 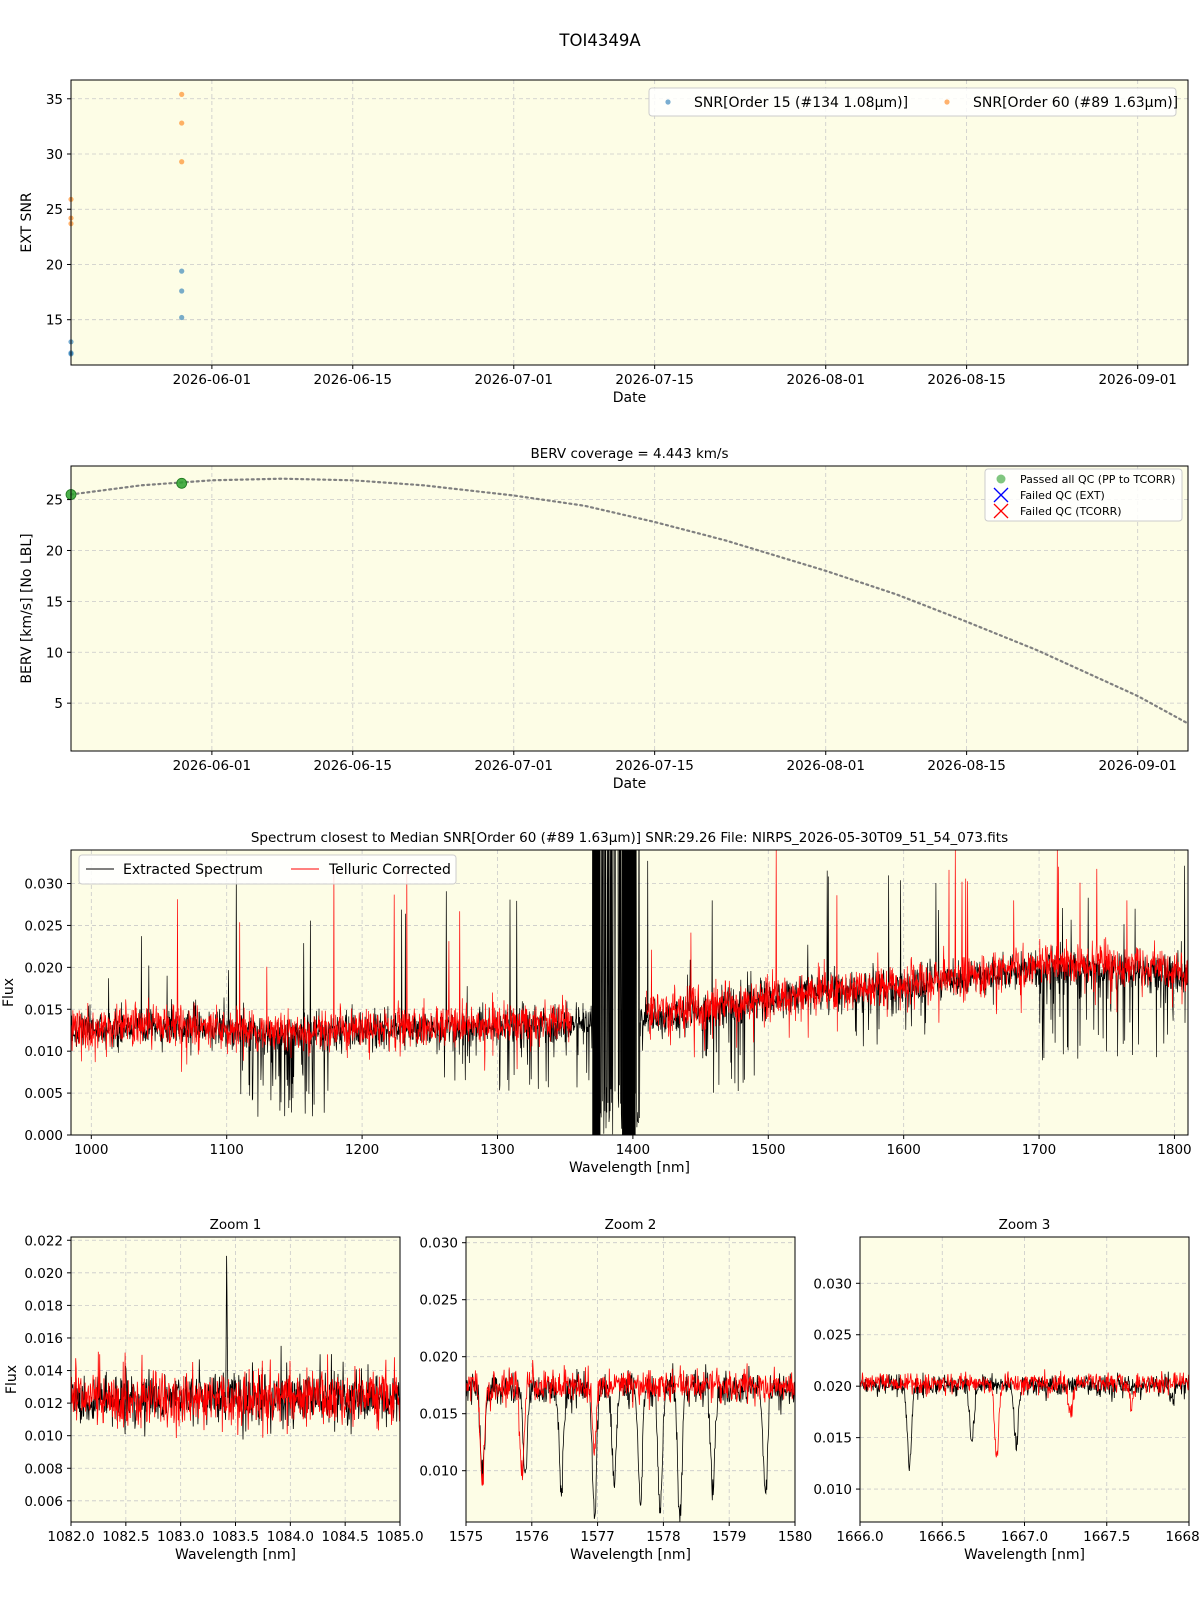 I want to click on spec-ytick-label-5: 0.025, so click(x=43, y=926).